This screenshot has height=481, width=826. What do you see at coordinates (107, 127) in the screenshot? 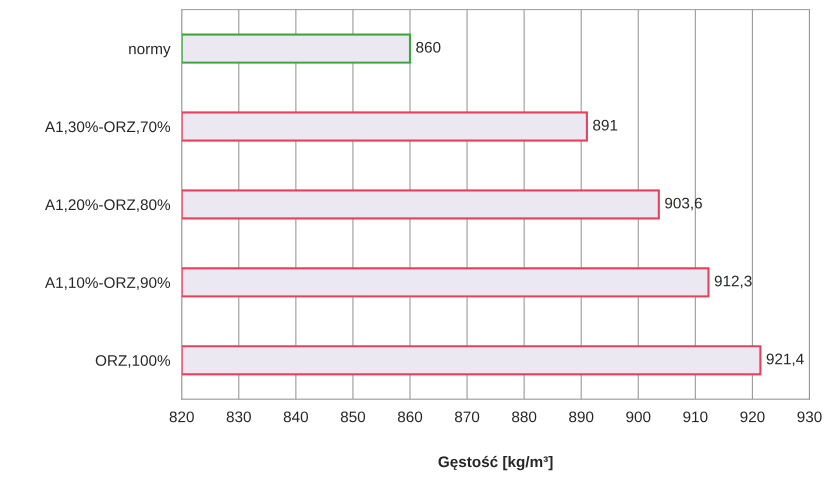
I see `y-tick-label: A1,30%-ORZ,70%` at bounding box center [107, 127].